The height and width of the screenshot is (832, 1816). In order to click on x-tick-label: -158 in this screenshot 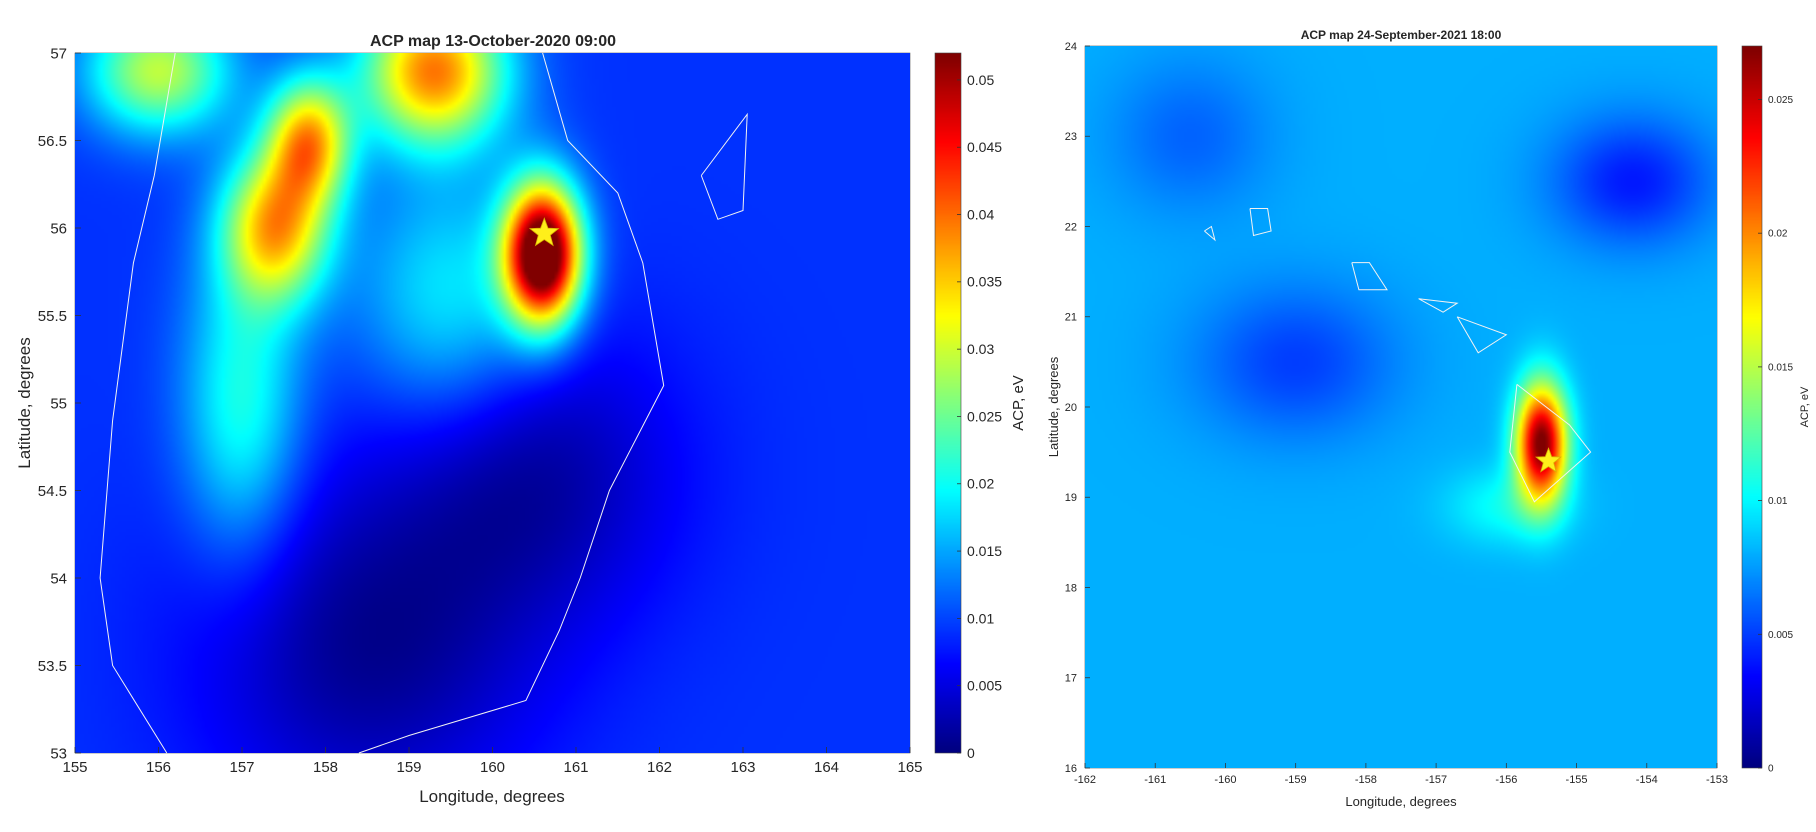, I will do `click(1366, 780)`.